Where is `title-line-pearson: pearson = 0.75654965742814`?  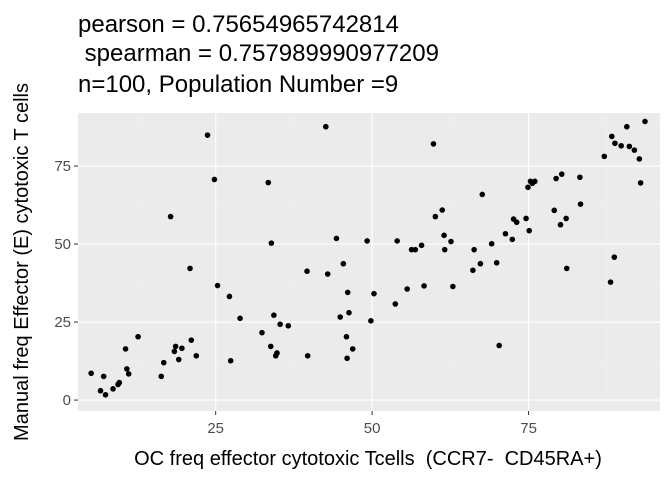
title-line-pearson: pearson = 0.75654965742814 is located at coordinates (238, 24).